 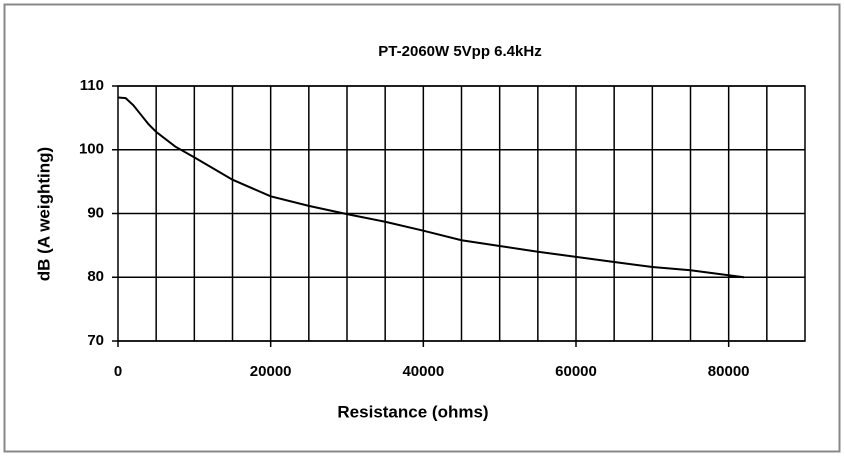 I want to click on x-tick-label: 0, so click(x=118, y=371).